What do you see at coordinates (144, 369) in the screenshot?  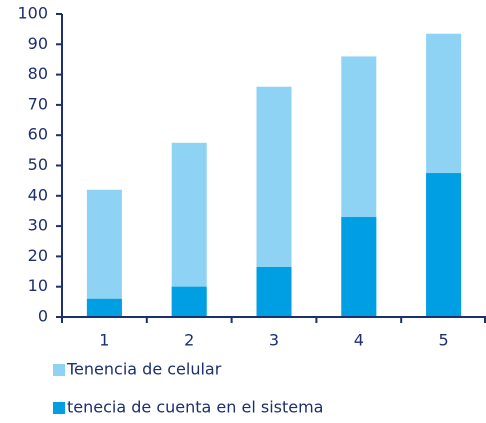 I see `legend-label: Tenencia de celular` at bounding box center [144, 369].